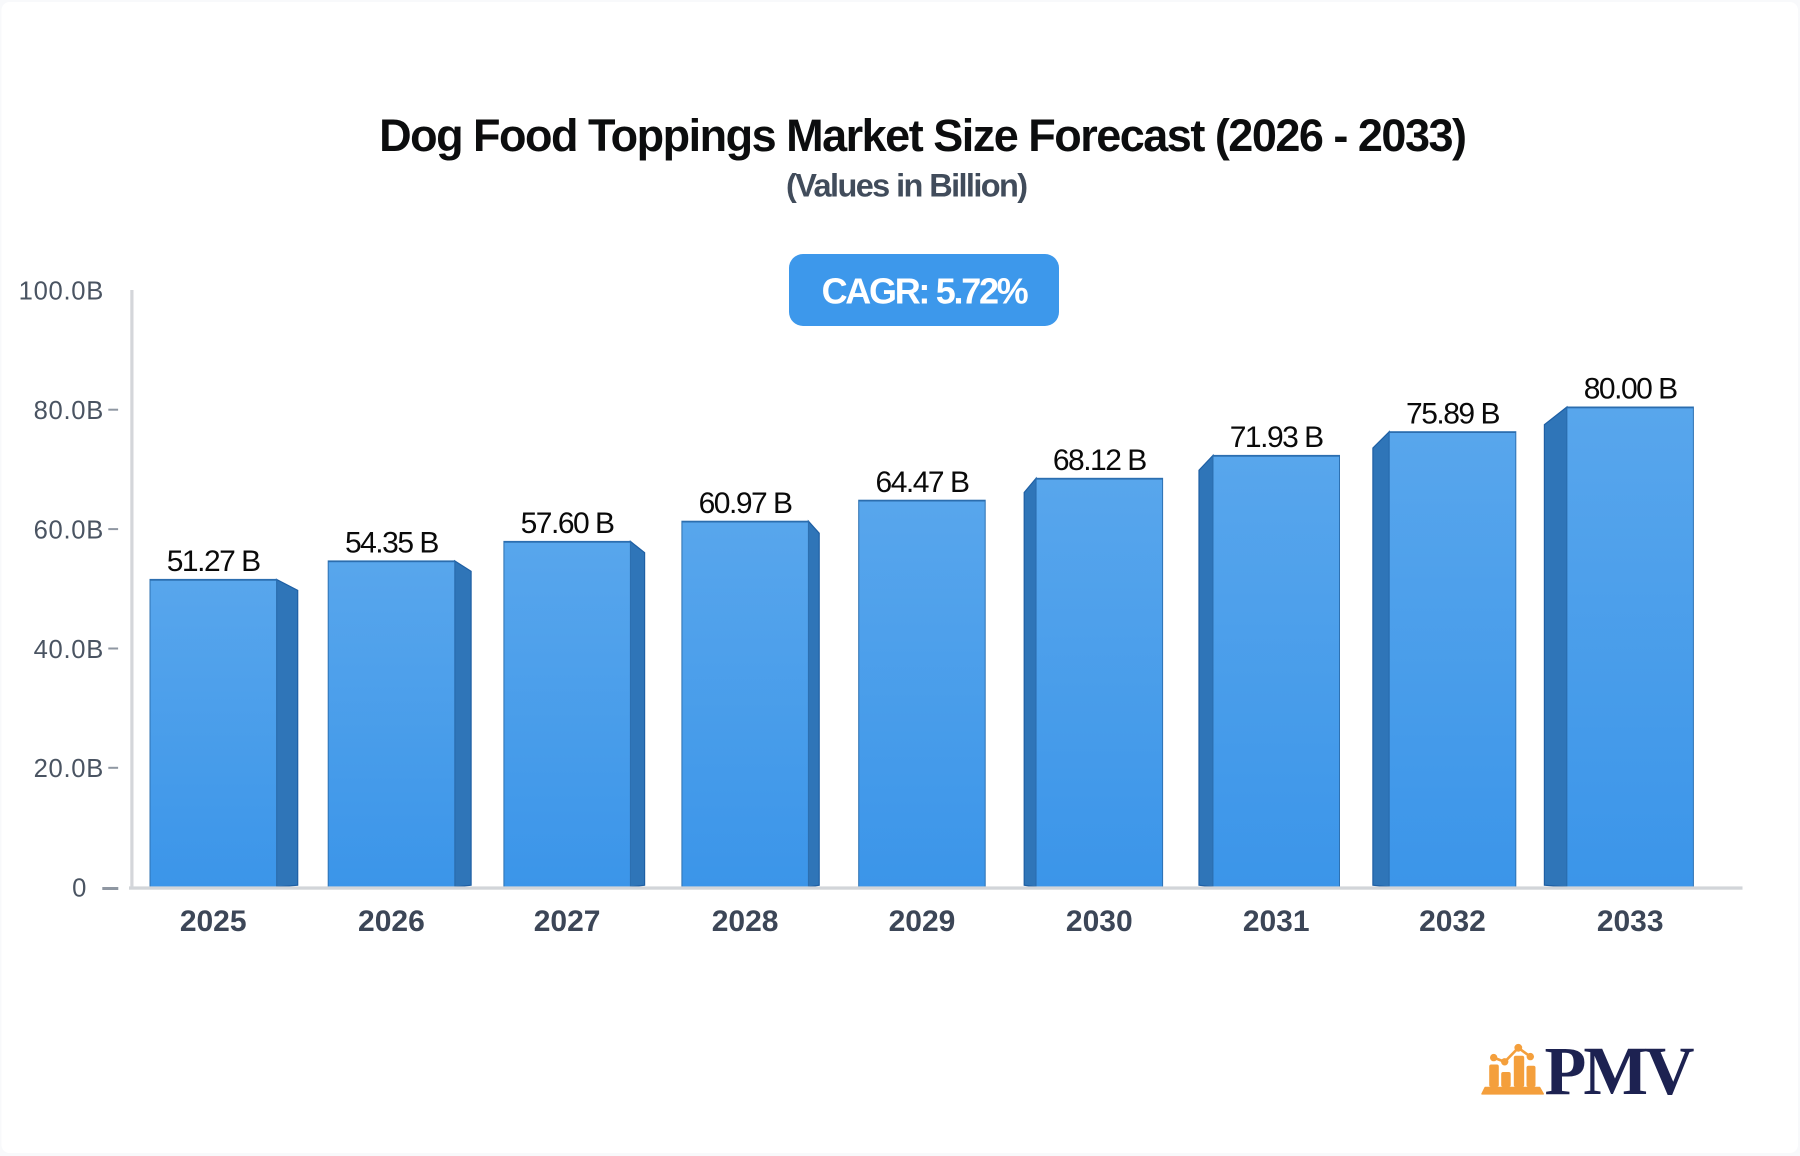 The height and width of the screenshot is (1156, 1800). What do you see at coordinates (745, 921) in the screenshot?
I see `svg-text: 2028` at bounding box center [745, 921].